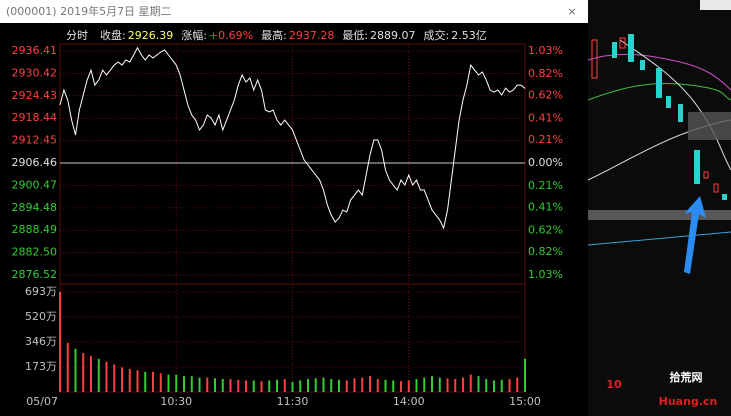 This screenshot has width=731, height=416. What do you see at coordinates (545, 162) in the screenshot?
I see `y2-tick-label: 0.00%` at bounding box center [545, 162].